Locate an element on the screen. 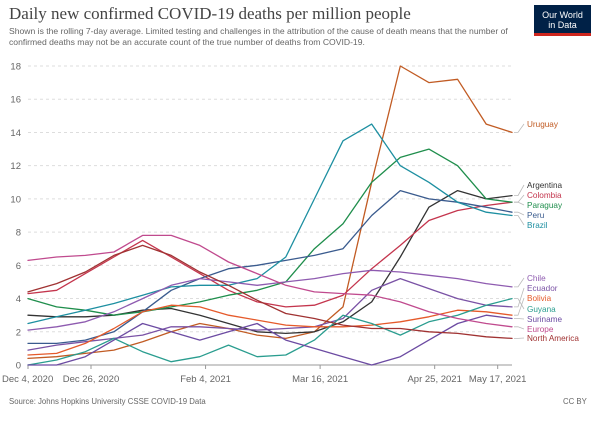 This screenshot has height=424, width=600. leader-line-paraguay is located at coordinates (519, 203).